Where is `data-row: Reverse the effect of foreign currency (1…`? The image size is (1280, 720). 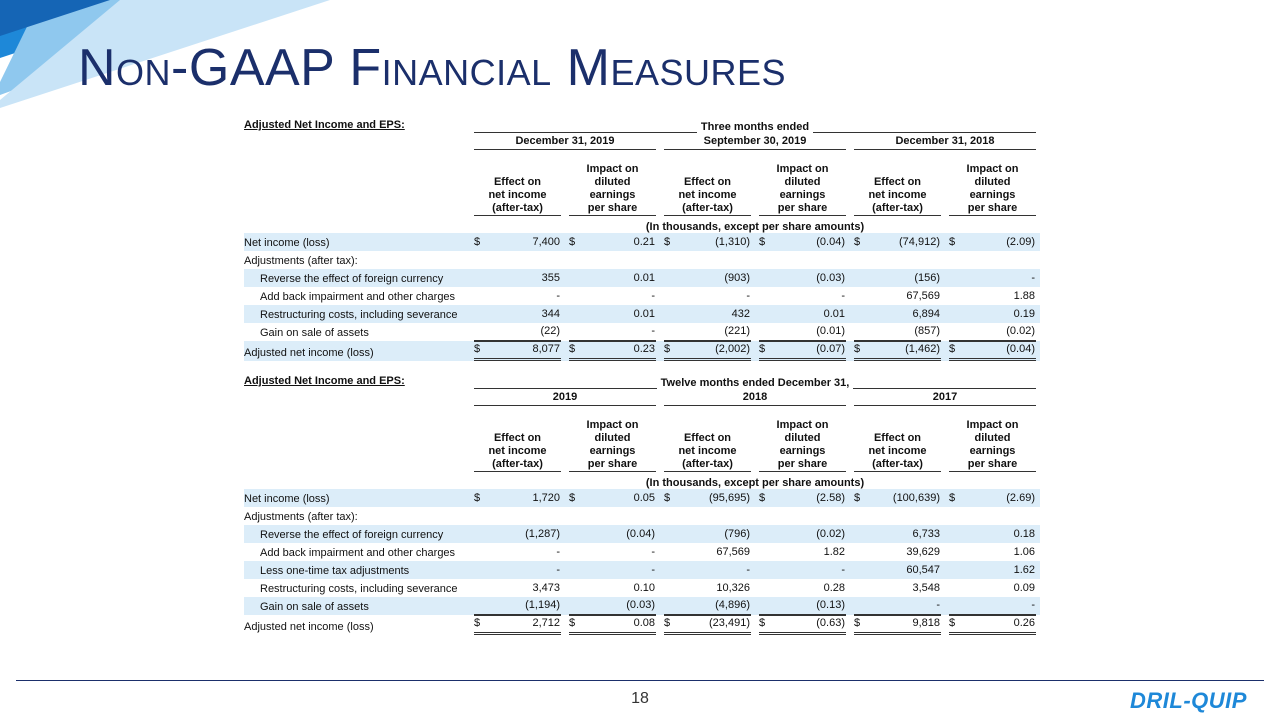
data-row: Reverse the effect of foreign currency (1… is located at coordinates (642, 534).